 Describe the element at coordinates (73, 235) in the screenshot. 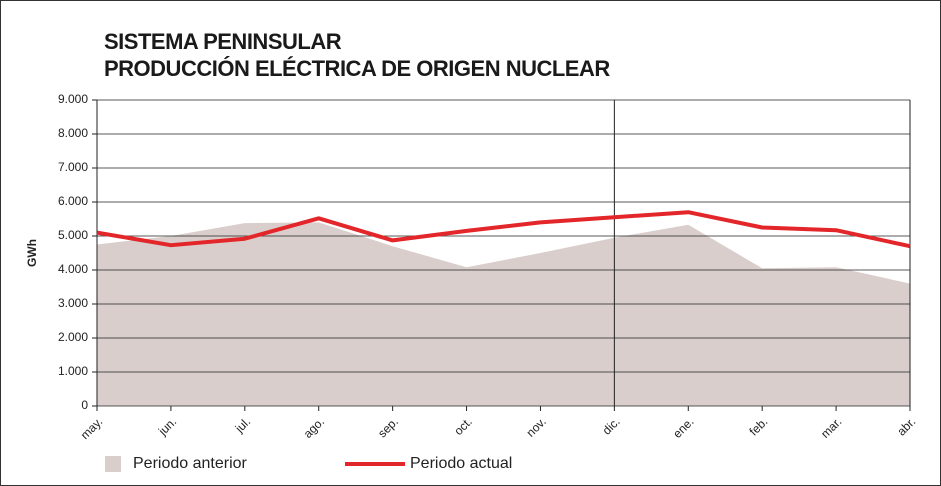

I see `y-tick-label: 5.000` at that location.